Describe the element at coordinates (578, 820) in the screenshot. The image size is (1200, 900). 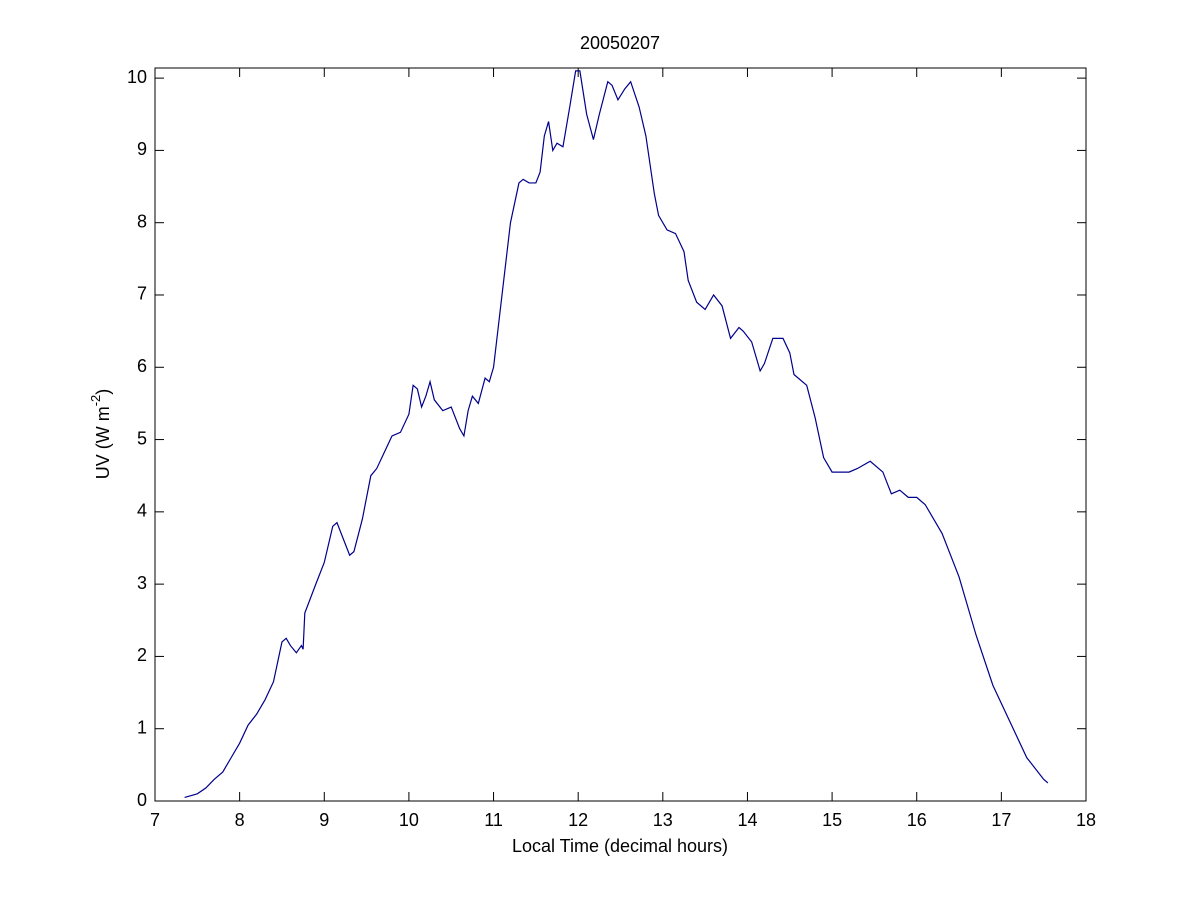
I see `x-tick-label: 12` at that location.